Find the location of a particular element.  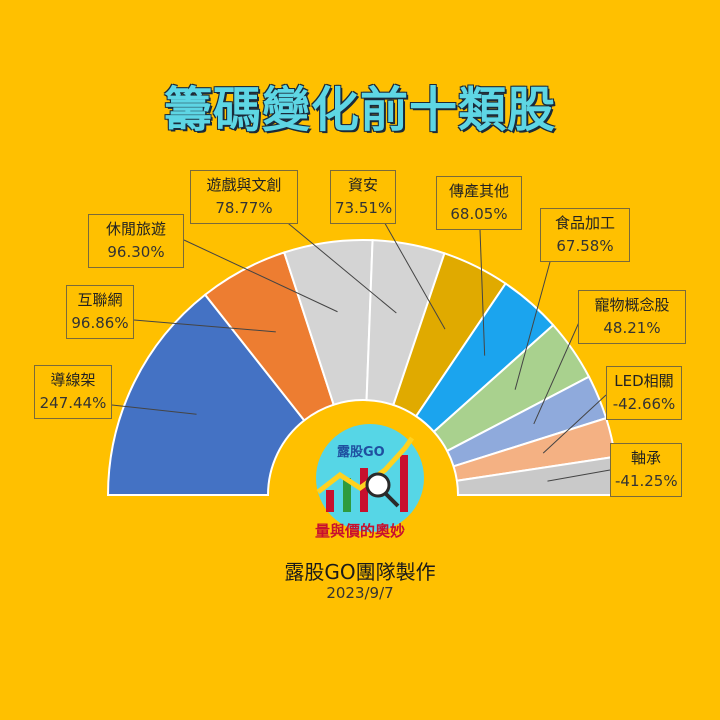

data-label-7: 食品加工 67.58% is located at coordinates (585, 235).